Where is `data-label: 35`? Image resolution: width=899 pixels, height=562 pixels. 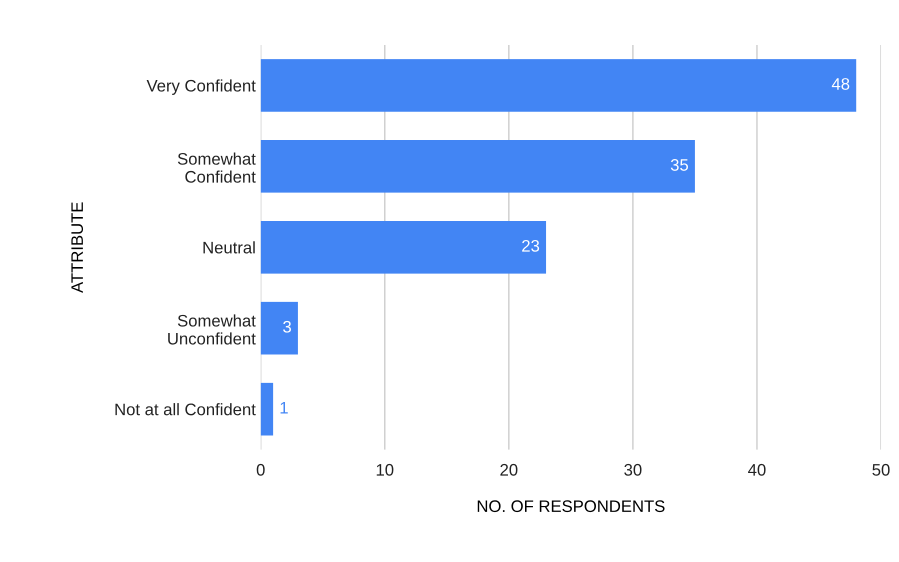 data-label: 35 is located at coordinates (679, 165).